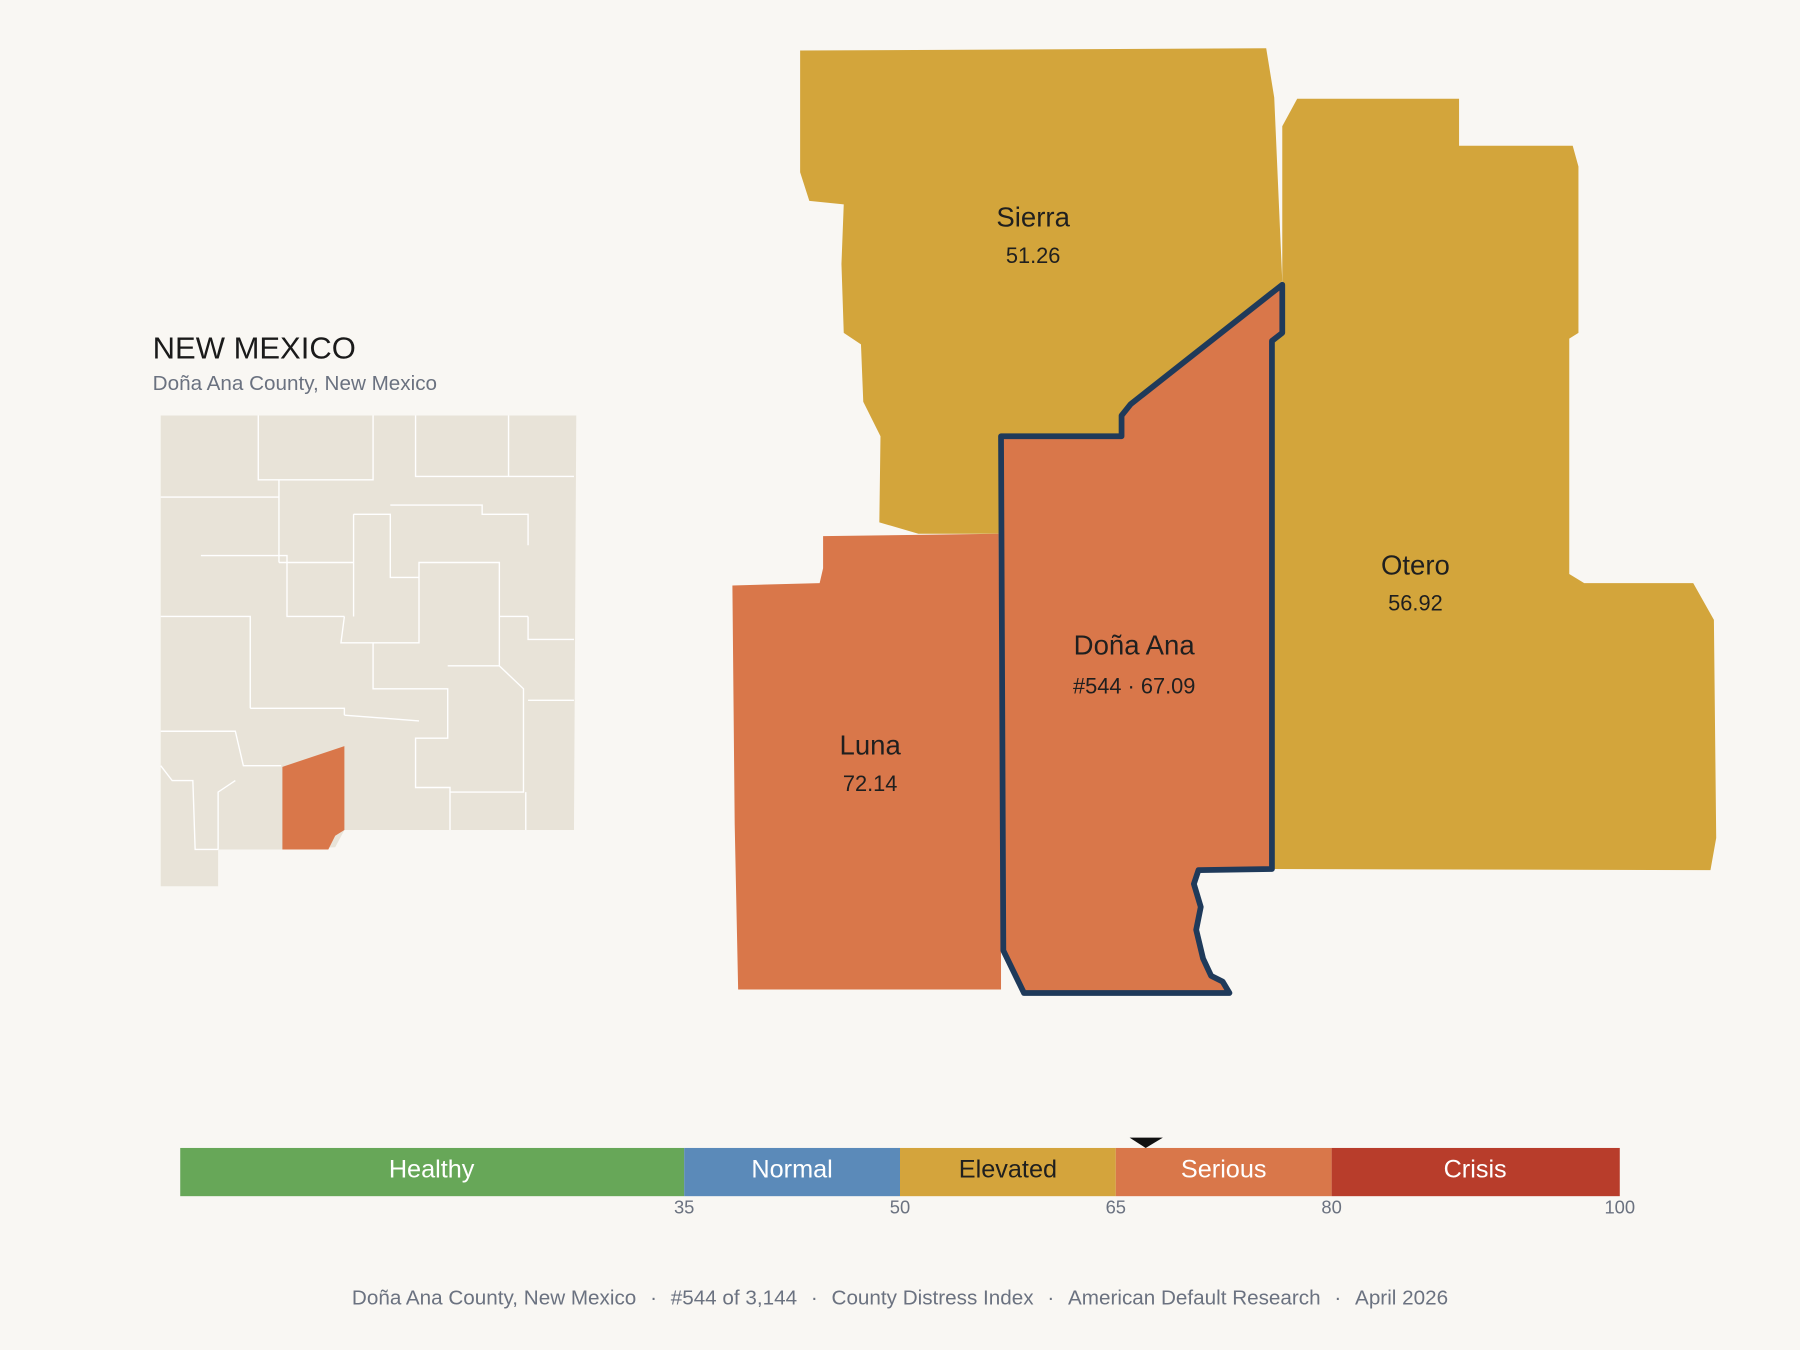 The image size is (1800, 1350). Describe the element at coordinates (367, 633) in the screenshot. I see `county-borders` at that location.